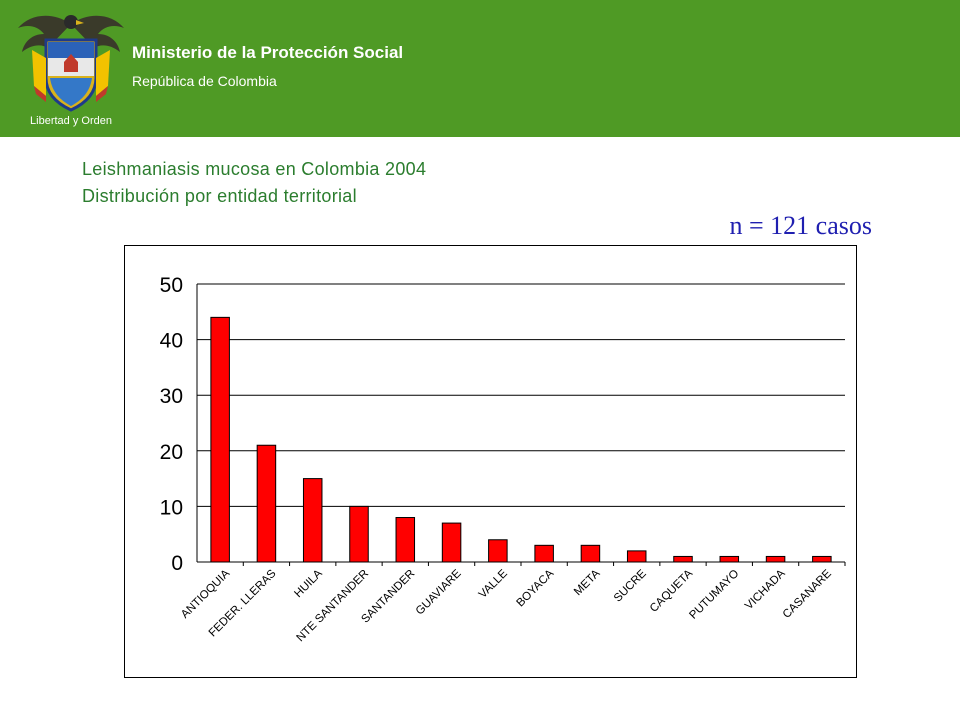 Image resolution: width=960 pixels, height=720 pixels. What do you see at coordinates (439, 592) in the screenshot?
I see `x-category-label: GUAVIARE` at bounding box center [439, 592].